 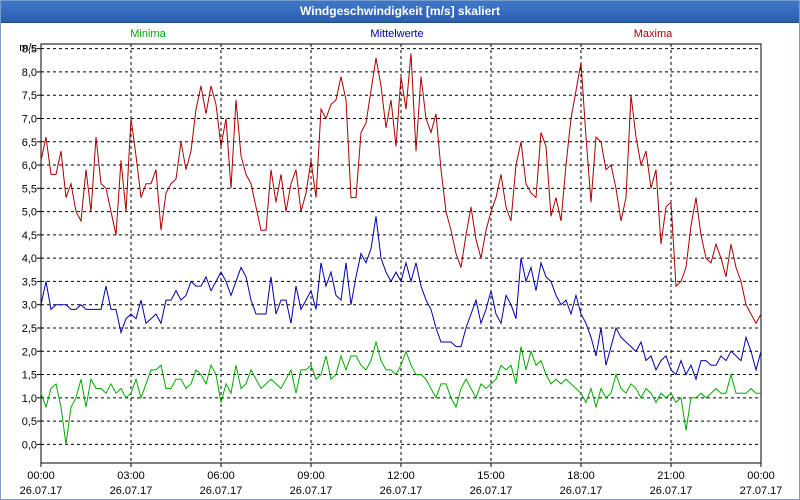 I want to click on legend-mittelwerte: Mittelwerte, so click(x=396, y=34).